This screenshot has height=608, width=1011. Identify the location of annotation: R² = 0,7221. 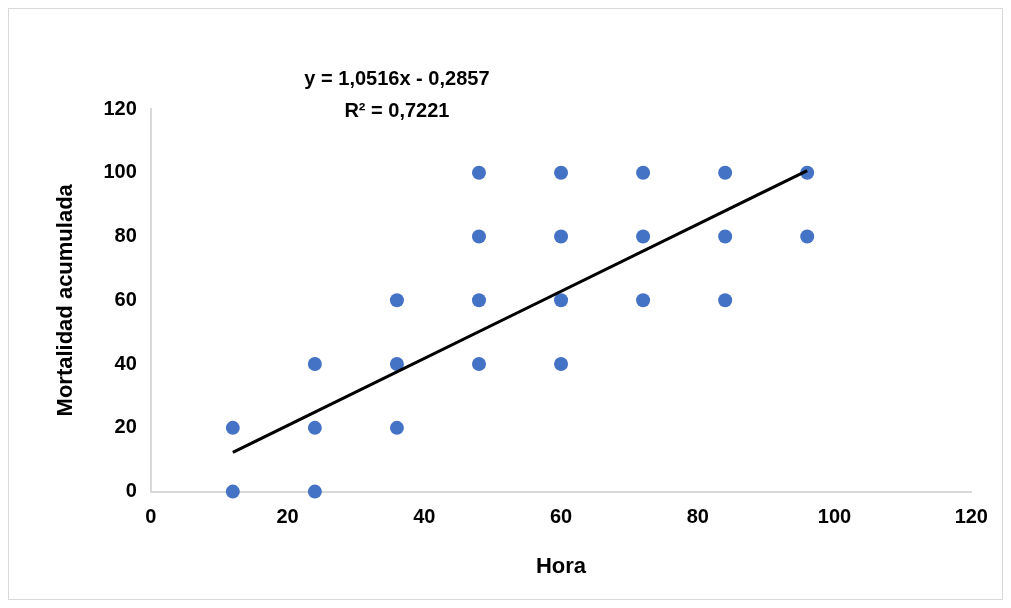
(397, 109).